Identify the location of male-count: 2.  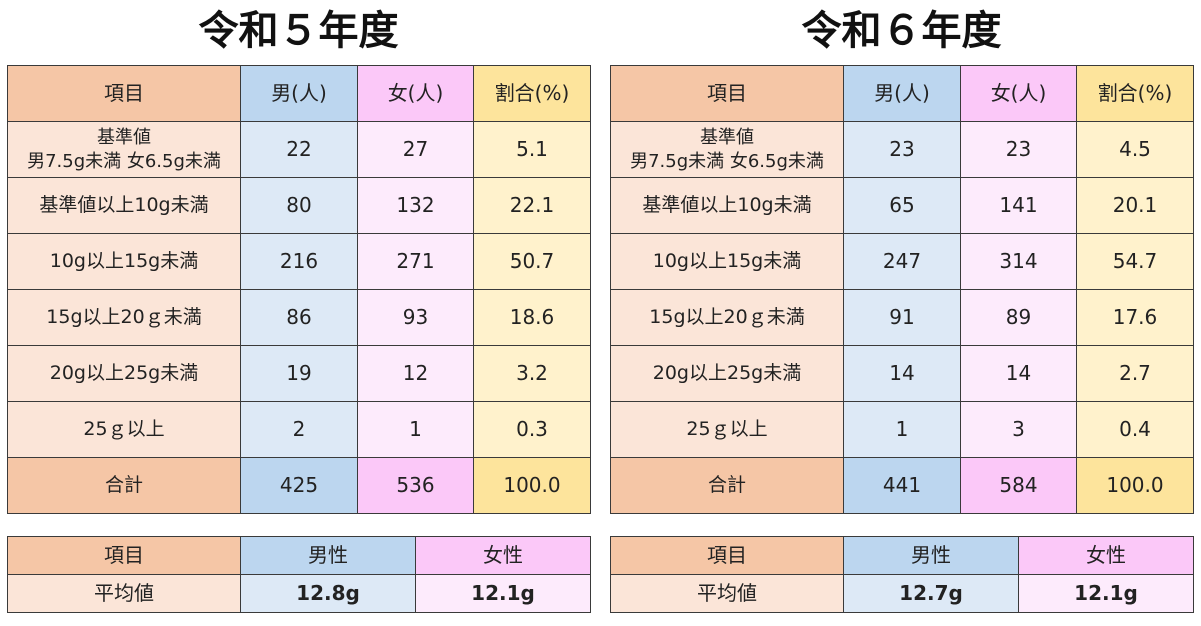
(299, 429).